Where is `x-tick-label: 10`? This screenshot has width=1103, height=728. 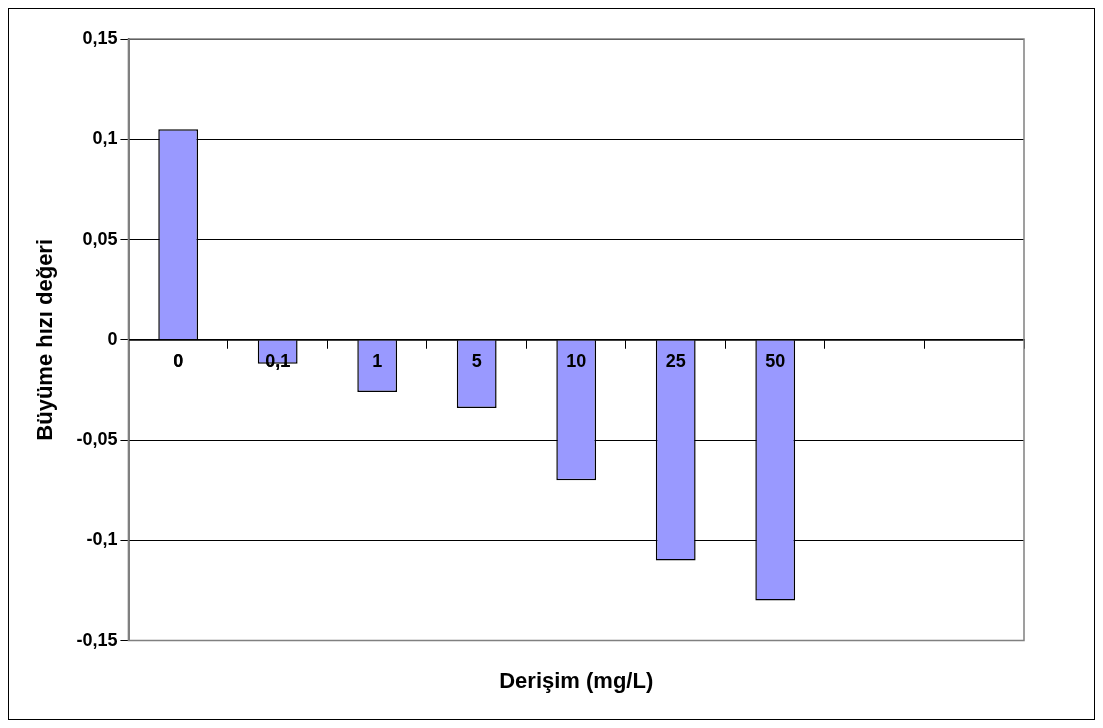 x-tick-label: 10 is located at coordinates (576, 360).